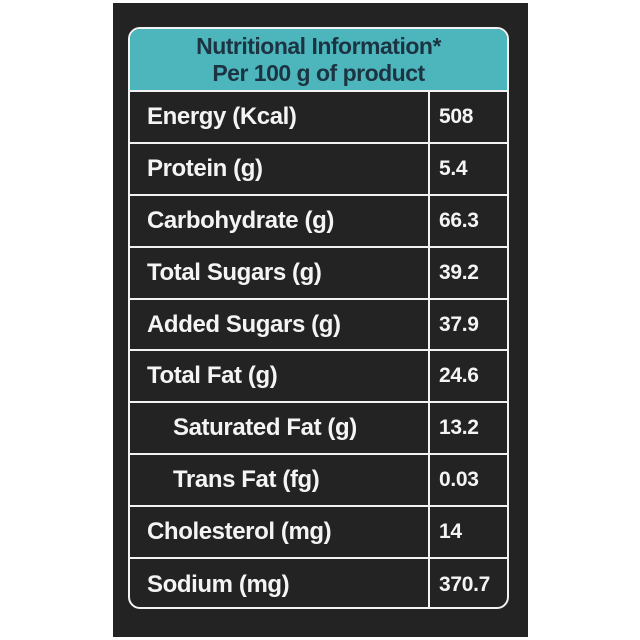 The width and height of the screenshot is (640, 640). Describe the element at coordinates (318, 73) in the screenshot. I see `header-subtitle: Per 100 g of product` at that location.